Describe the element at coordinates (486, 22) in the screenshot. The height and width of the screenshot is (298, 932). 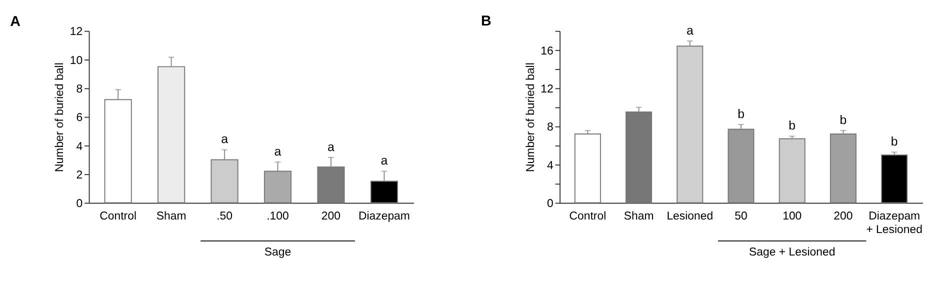
I see `chart-title: B` at that location.